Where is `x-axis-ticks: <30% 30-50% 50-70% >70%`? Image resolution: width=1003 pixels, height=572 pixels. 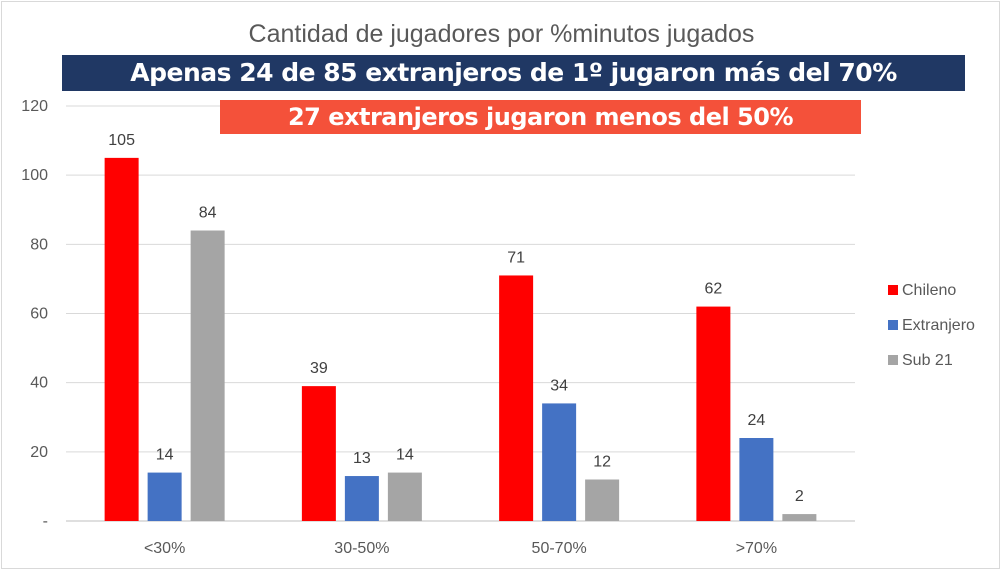 x-axis-ticks: <30% 30-50% 50-70% >70% is located at coordinates (460, 548).